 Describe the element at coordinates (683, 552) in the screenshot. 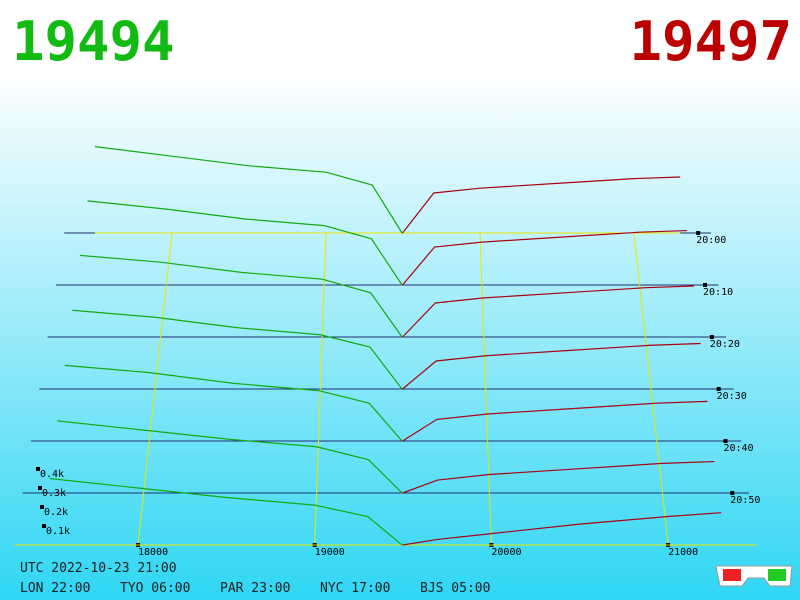

I see `x-tick-label: 21000` at that location.